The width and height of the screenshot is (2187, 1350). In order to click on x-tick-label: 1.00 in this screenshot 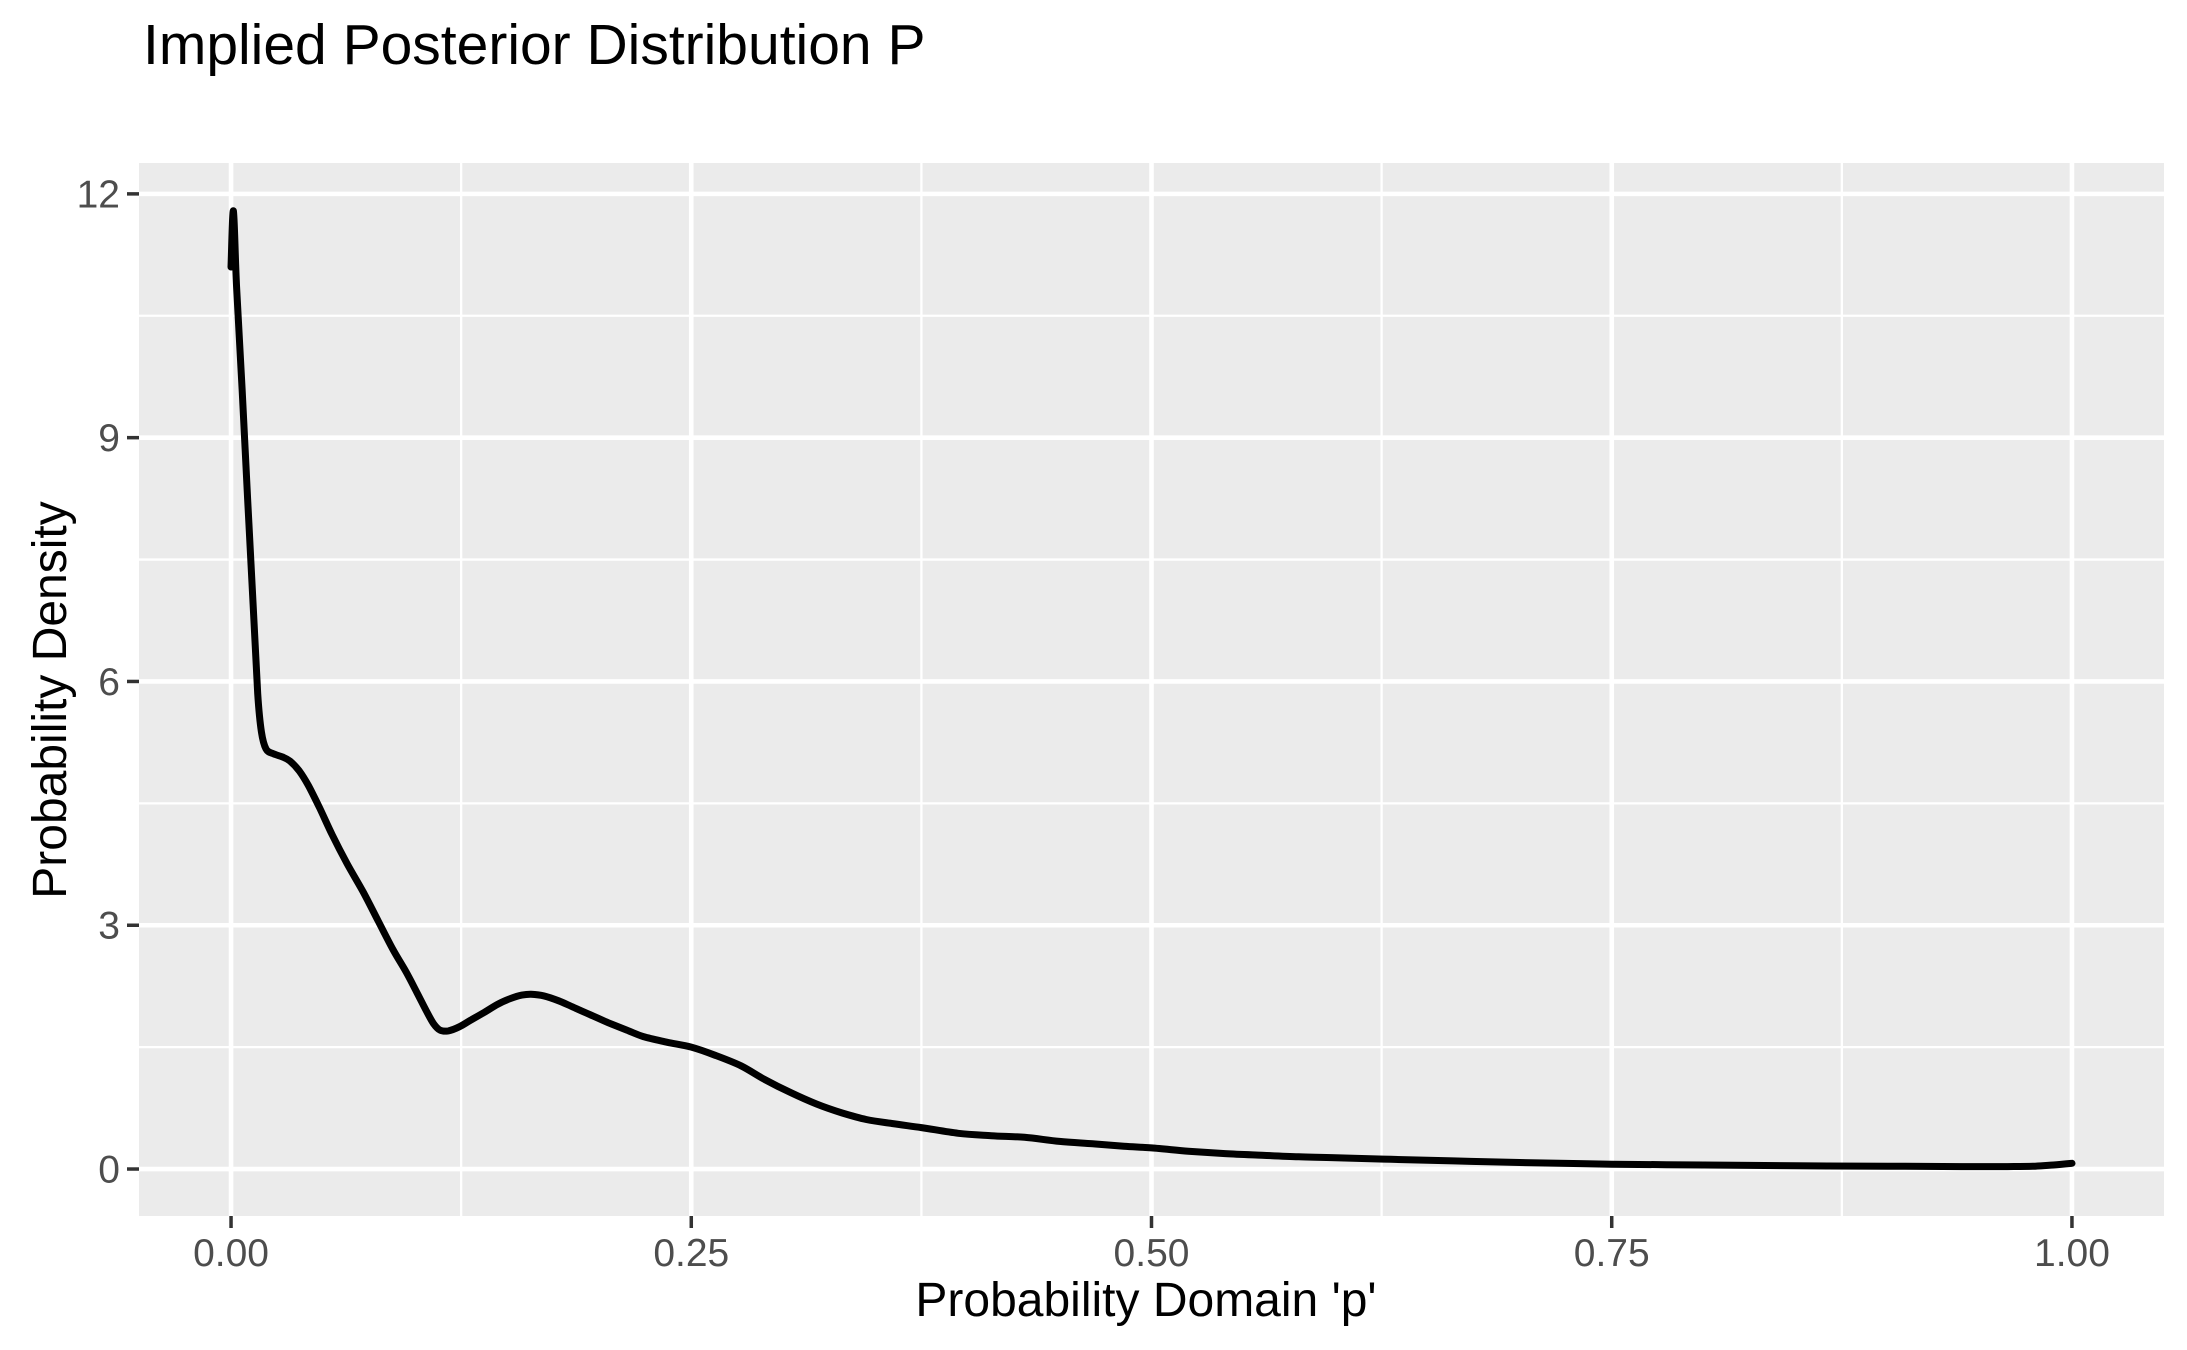, I will do `click(2072, 1253)`.